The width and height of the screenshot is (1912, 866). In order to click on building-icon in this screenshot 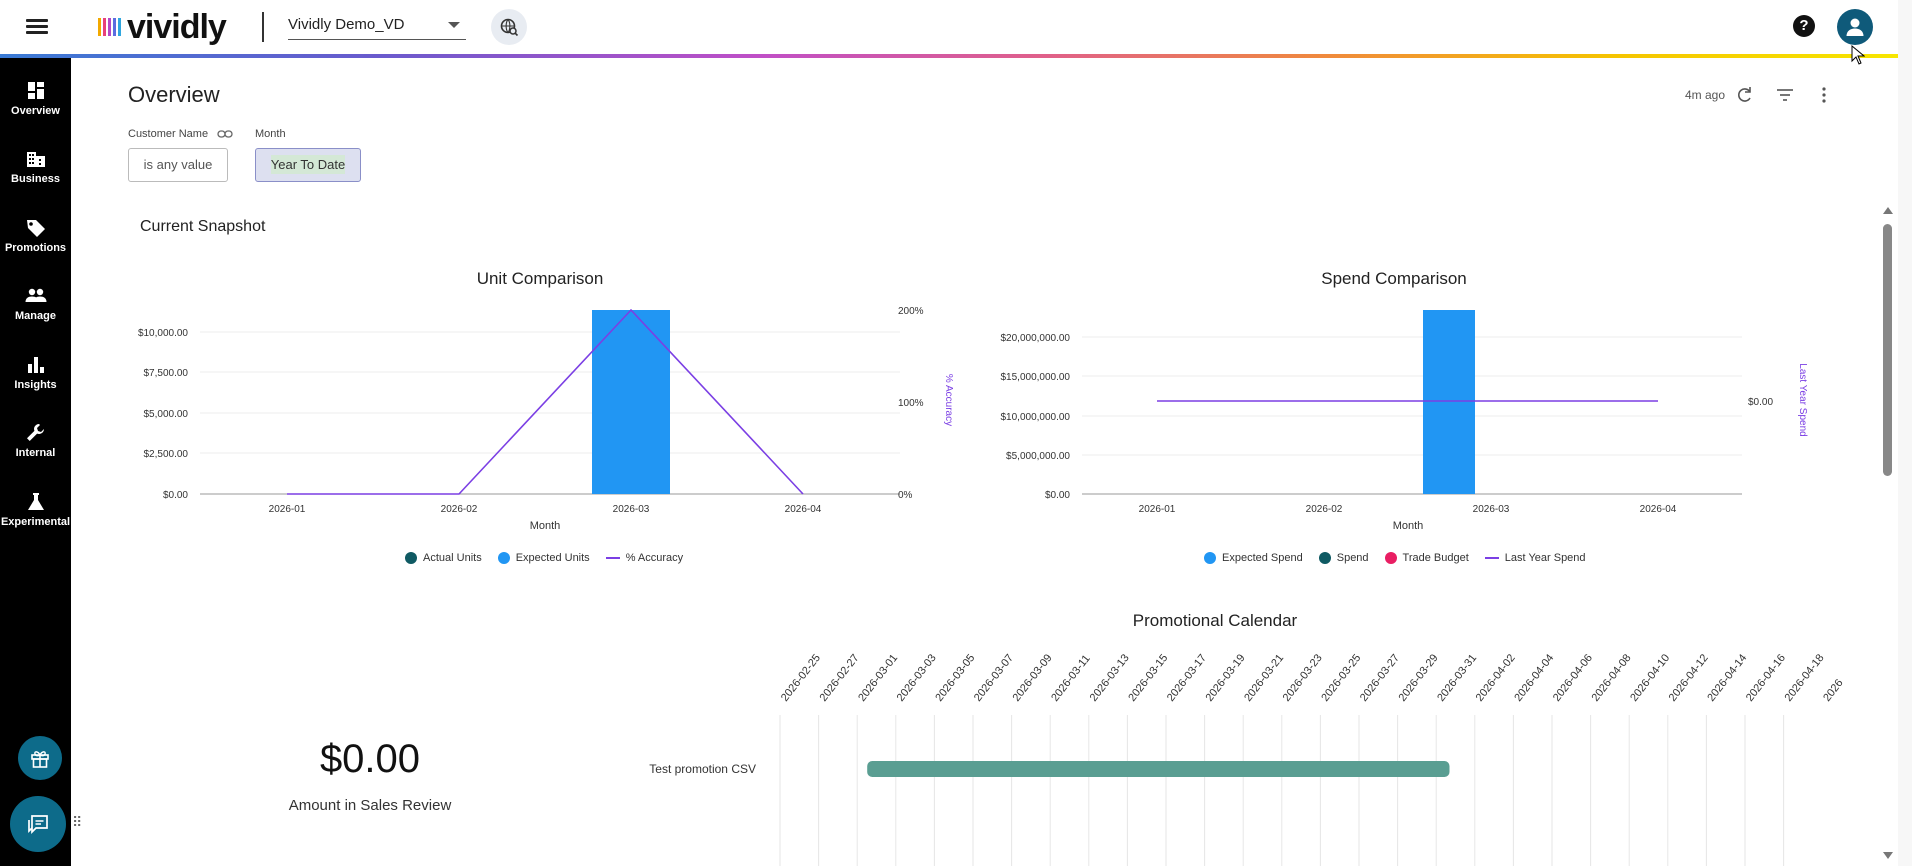, I will do `click(35, 159)`.